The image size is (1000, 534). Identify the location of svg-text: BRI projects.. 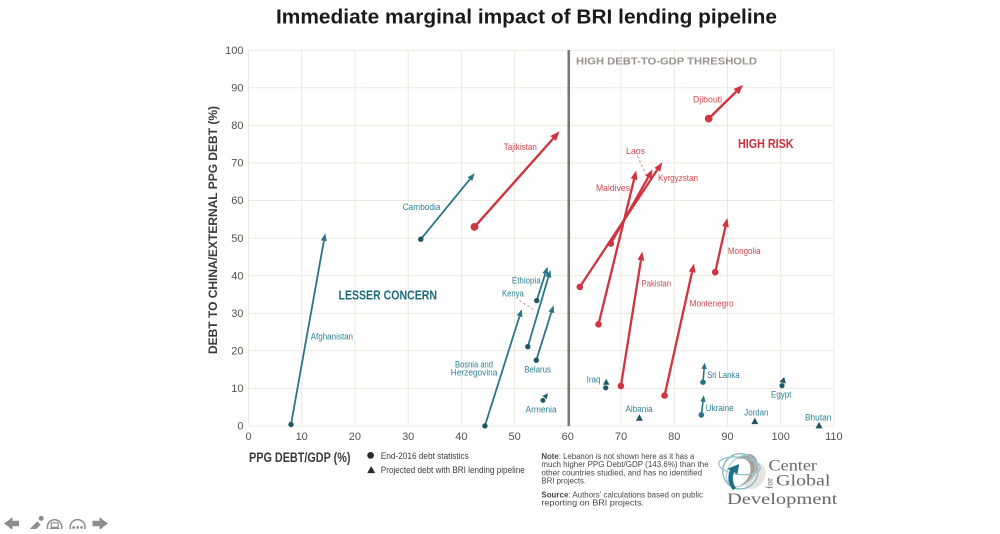
(563, 480).